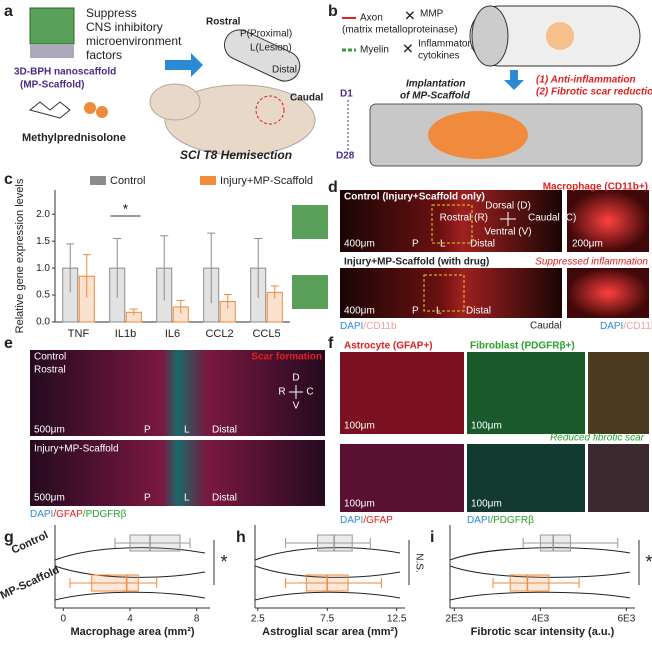 This screenshot has width=652, height=649. Describe the element at coordinates (552, 218) in the screenshot. I see `text: Caudal (C)` at that location.